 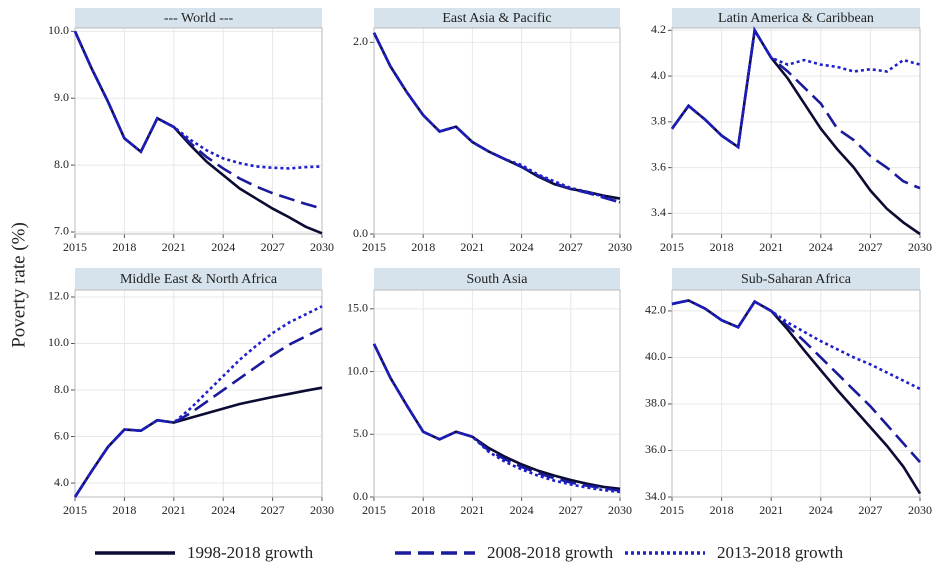 I want to click on y-tick-label: 3.6, so click(x=658, y=166).